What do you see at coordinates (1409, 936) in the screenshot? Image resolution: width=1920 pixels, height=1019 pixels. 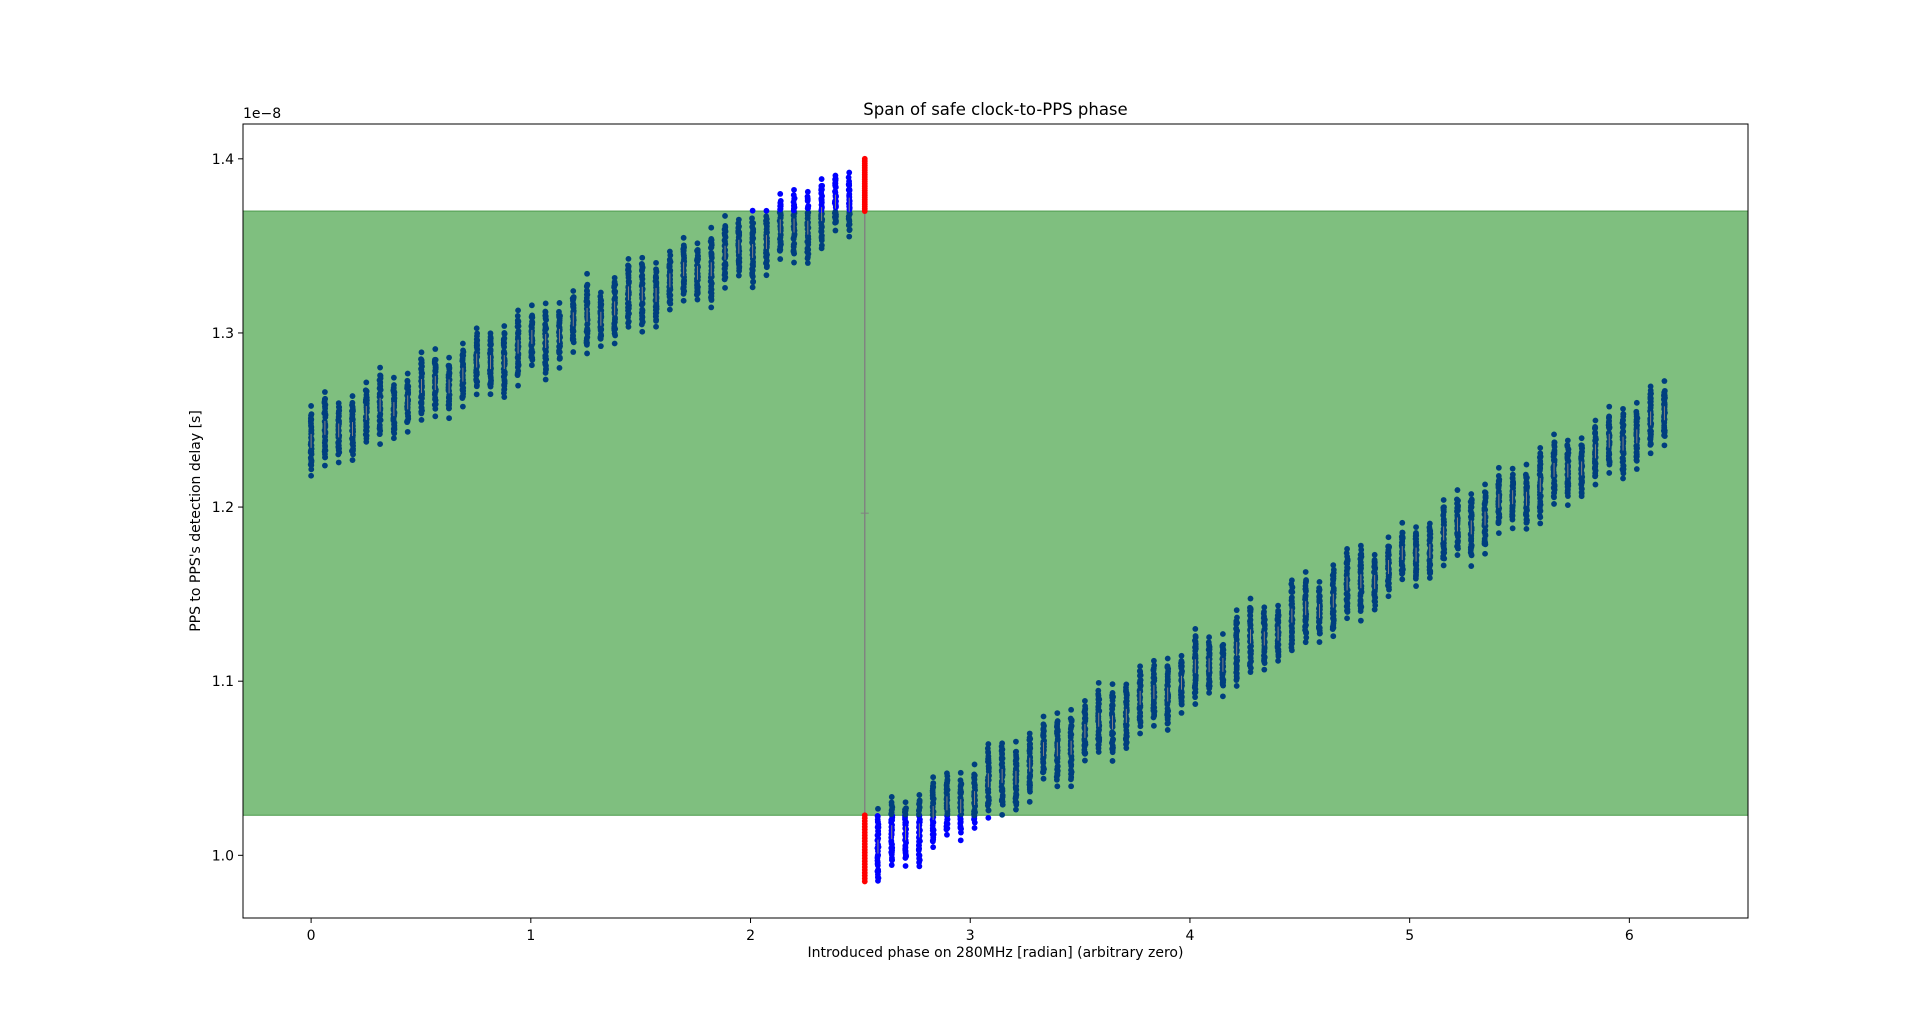 I see `x-tick-label: 5` at bounding box center [1409, 936].